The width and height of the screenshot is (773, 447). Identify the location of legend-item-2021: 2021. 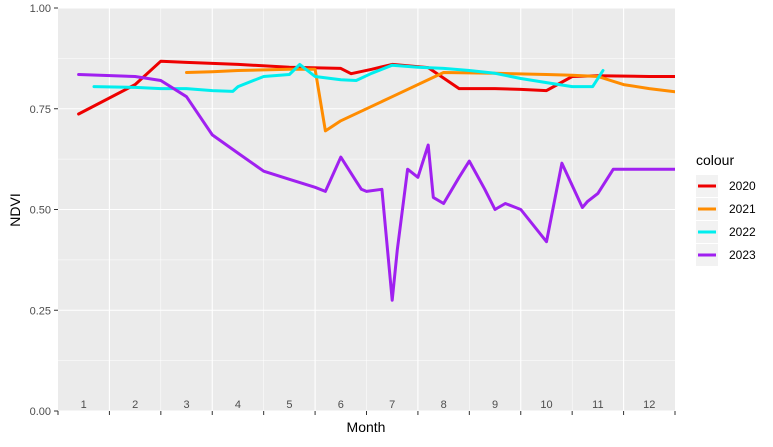
(726, 209).